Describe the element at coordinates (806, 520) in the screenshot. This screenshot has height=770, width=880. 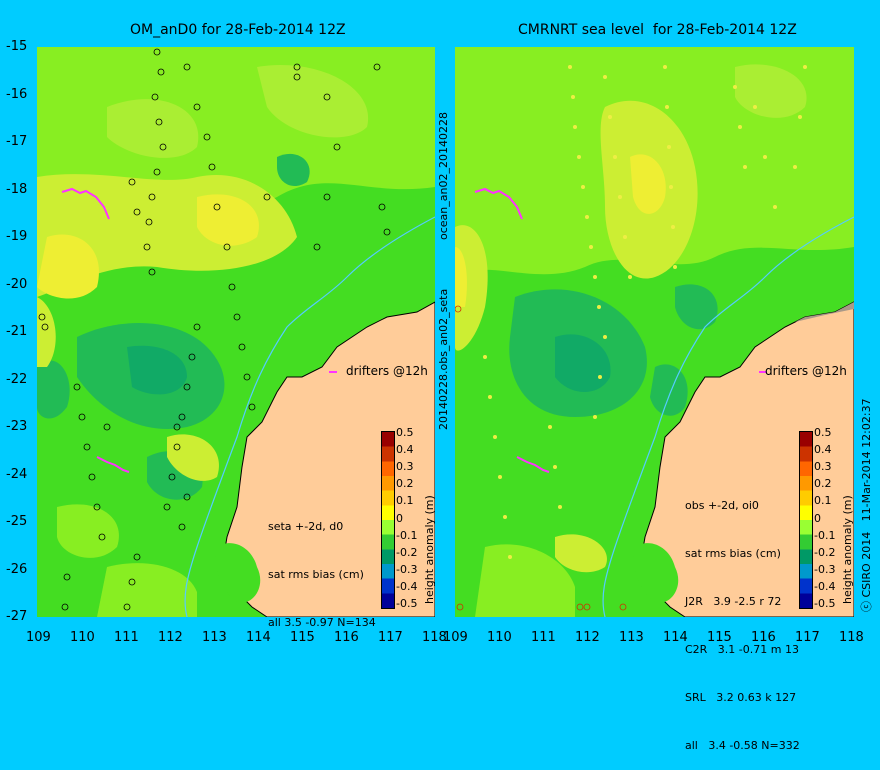
I see `right-colorbar` at that location.